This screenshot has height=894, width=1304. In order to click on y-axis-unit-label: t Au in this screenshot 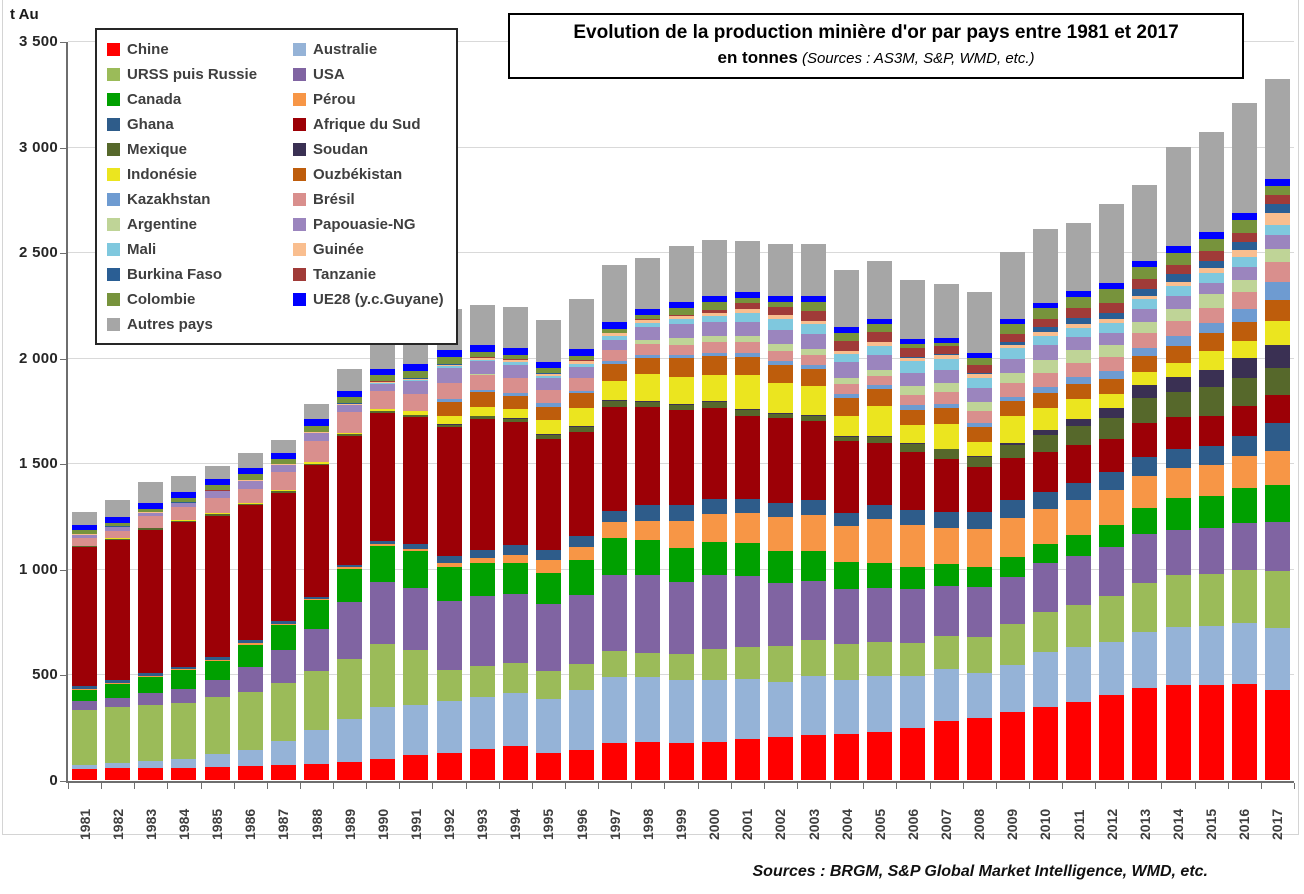, I will do `click(24, 14)`.